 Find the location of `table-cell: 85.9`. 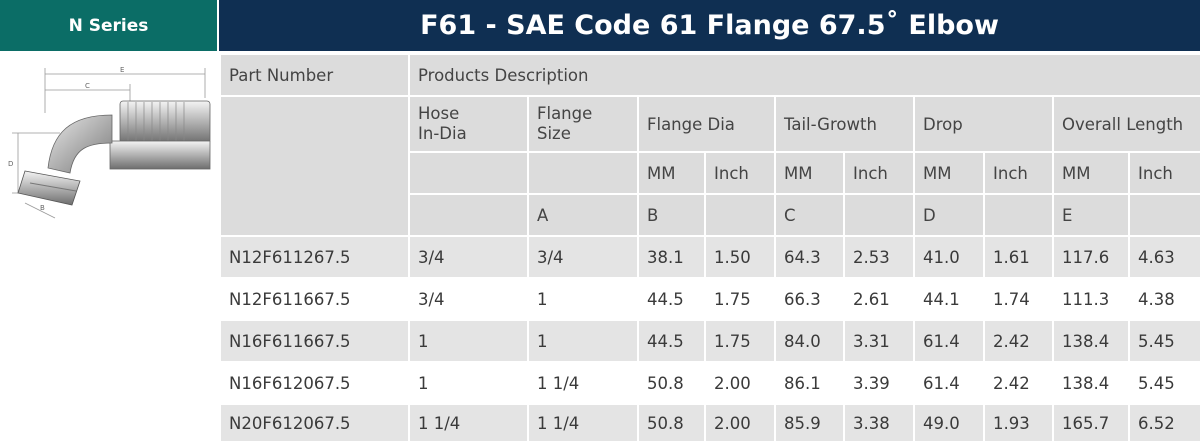

table-cell: 85.9 is located at coordinates (809, 423).